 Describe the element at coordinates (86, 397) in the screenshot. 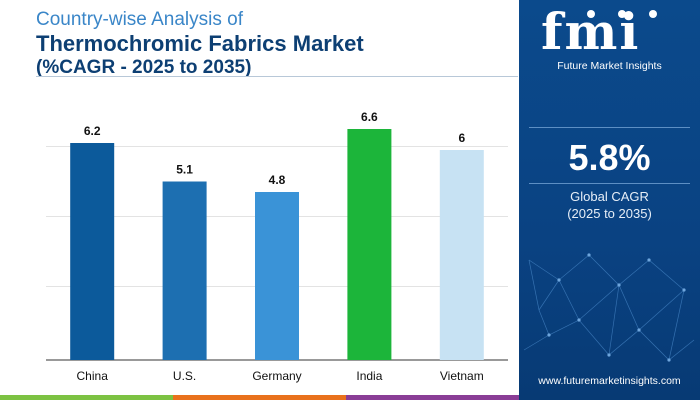

I see `bottom-bar-green` at that location.